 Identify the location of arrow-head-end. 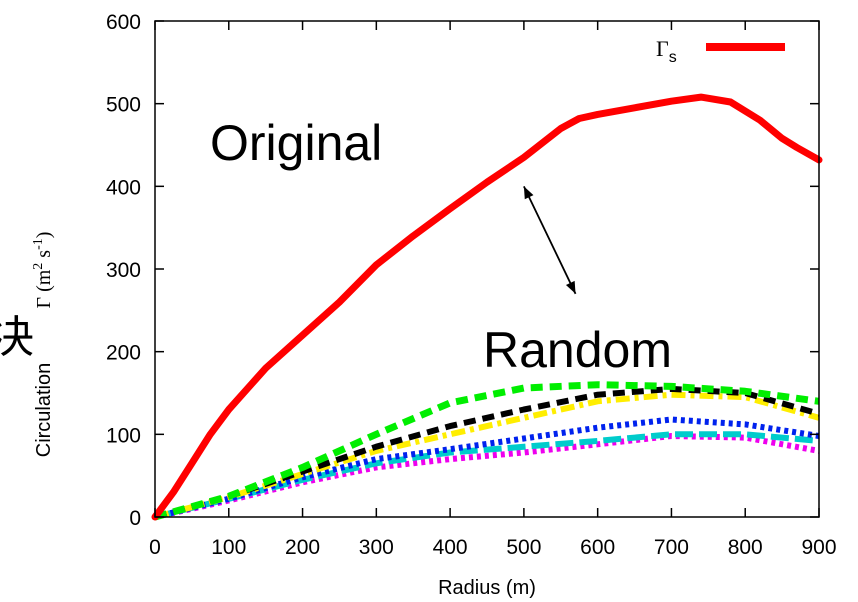
(570, 287).